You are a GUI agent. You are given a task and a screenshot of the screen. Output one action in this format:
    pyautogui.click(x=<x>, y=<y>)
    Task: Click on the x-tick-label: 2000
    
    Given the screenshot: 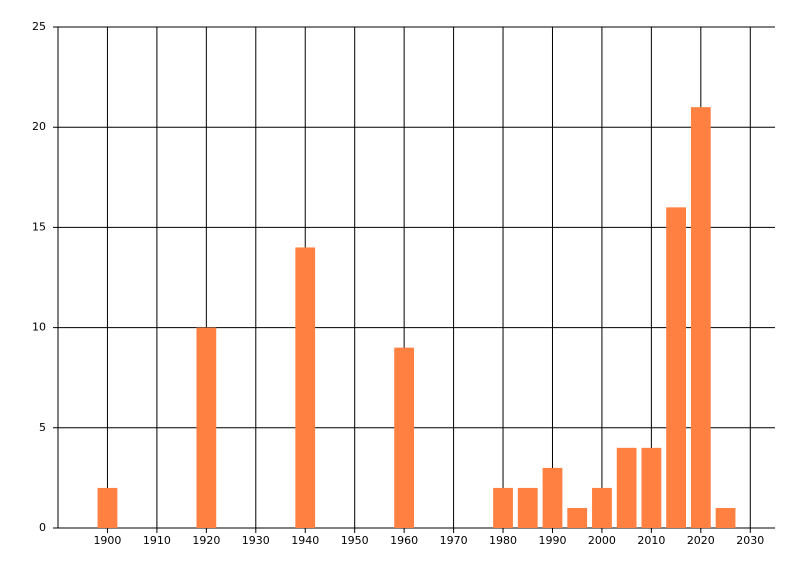 What is the action you would take?
    pyautogui.click(x=602, y=540)
    